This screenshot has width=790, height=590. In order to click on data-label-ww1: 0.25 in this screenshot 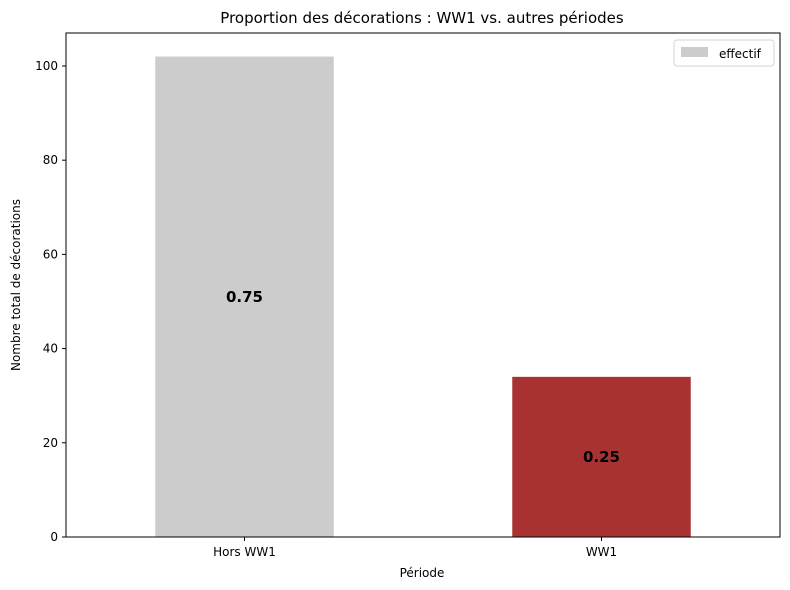, I will do `click(601, 457)`.